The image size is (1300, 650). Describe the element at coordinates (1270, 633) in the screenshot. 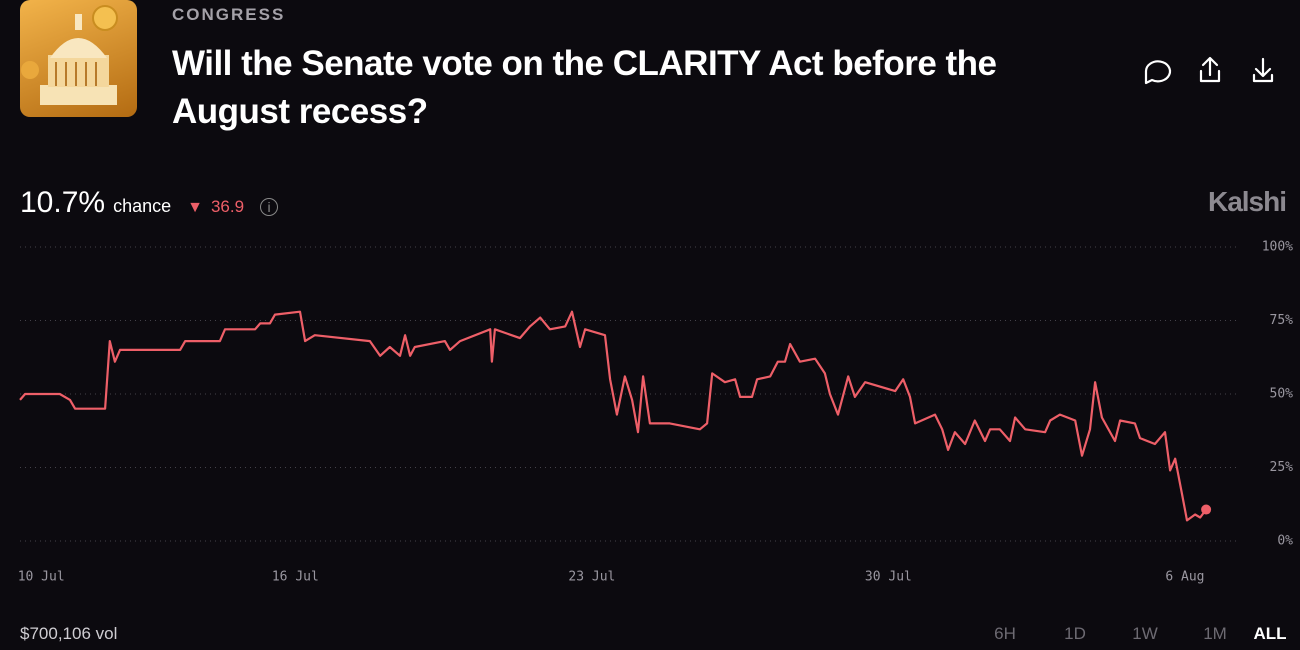

I see `range-button: ALL` at that location.